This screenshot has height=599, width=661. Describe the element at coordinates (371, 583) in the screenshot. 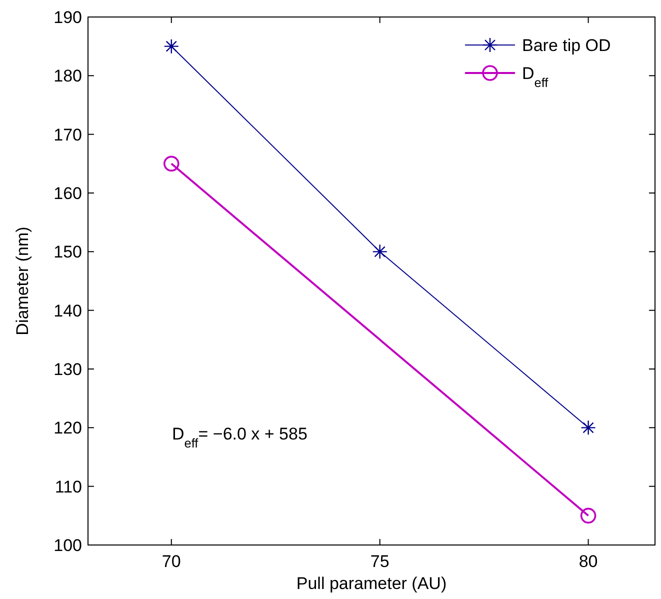

I see `x-axis-title: Pull parameter (AU)` at that location.